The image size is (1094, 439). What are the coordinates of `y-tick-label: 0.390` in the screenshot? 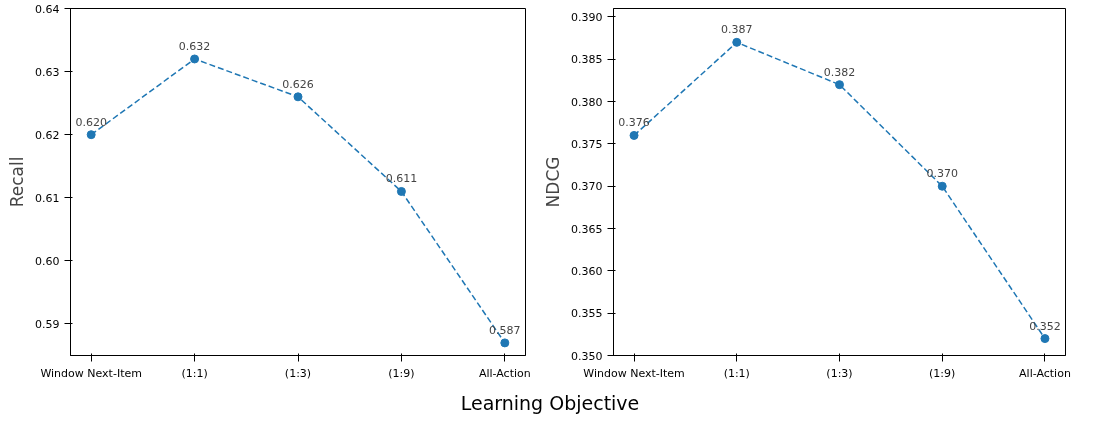 It's located at (587, 17).